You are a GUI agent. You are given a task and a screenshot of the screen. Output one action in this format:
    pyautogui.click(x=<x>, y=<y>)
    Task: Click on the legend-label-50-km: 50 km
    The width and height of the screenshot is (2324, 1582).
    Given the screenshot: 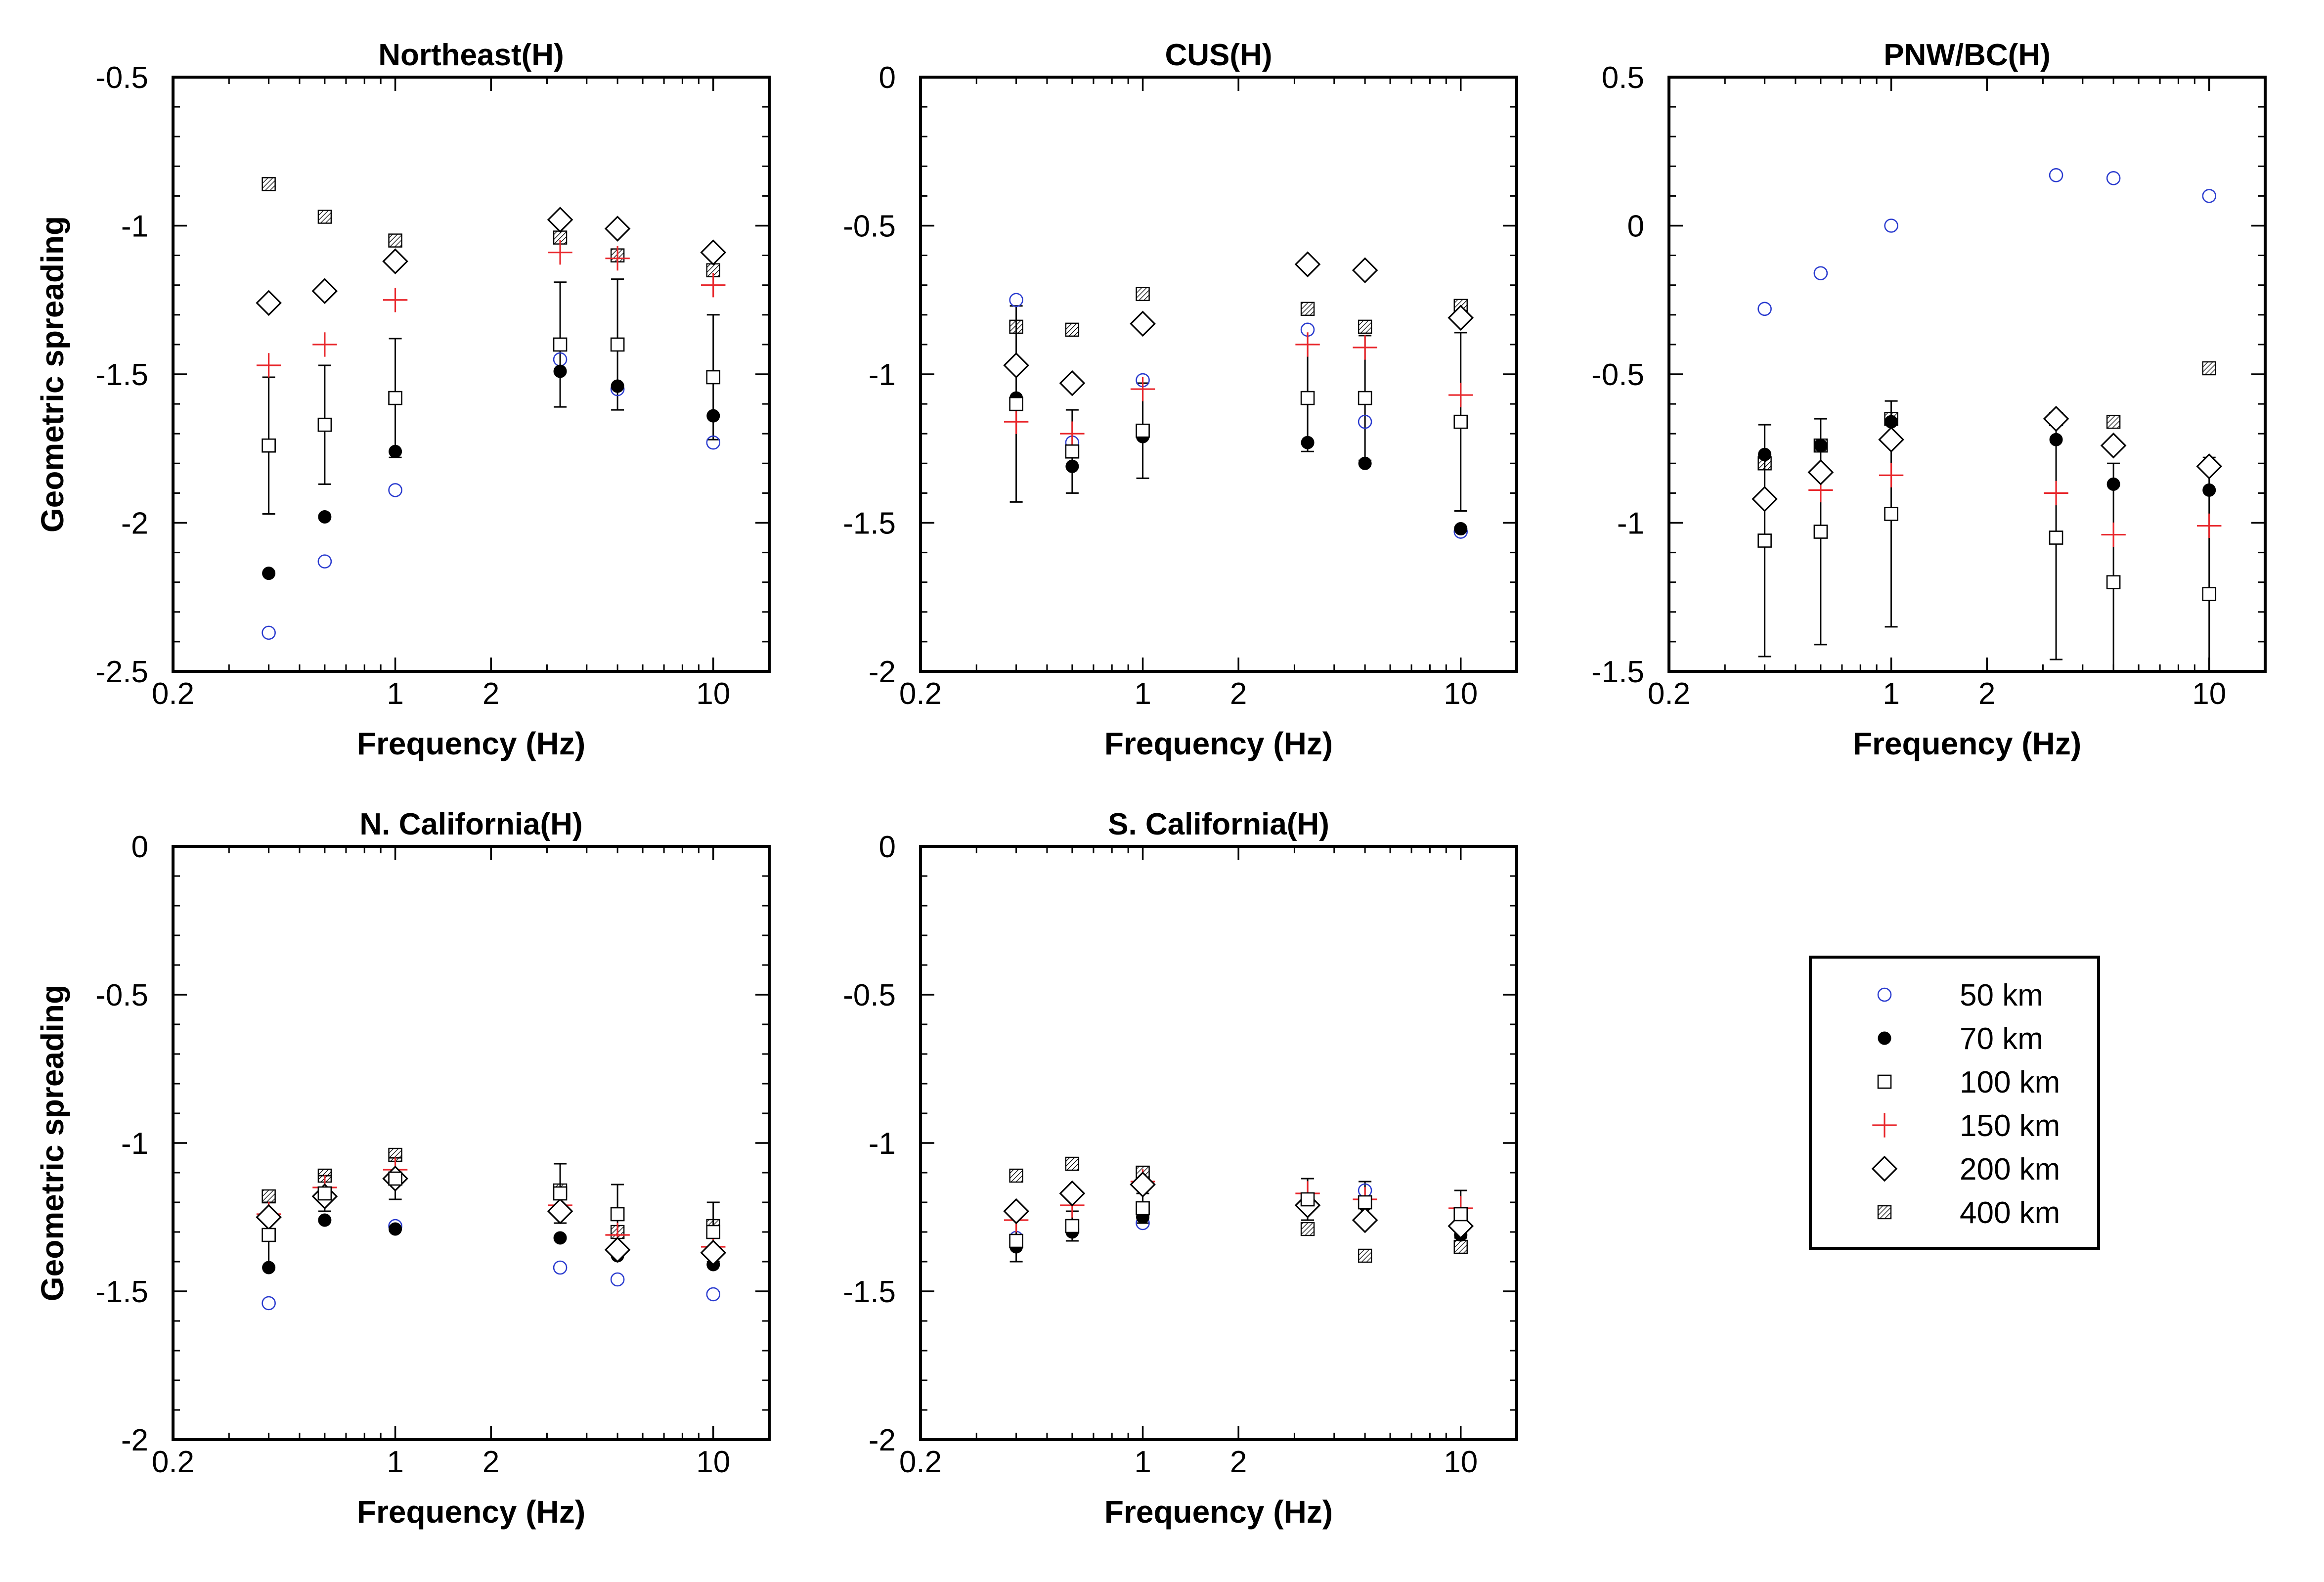 What is the action you would take?
    pyautogui.click(x=2001, y=995)
    